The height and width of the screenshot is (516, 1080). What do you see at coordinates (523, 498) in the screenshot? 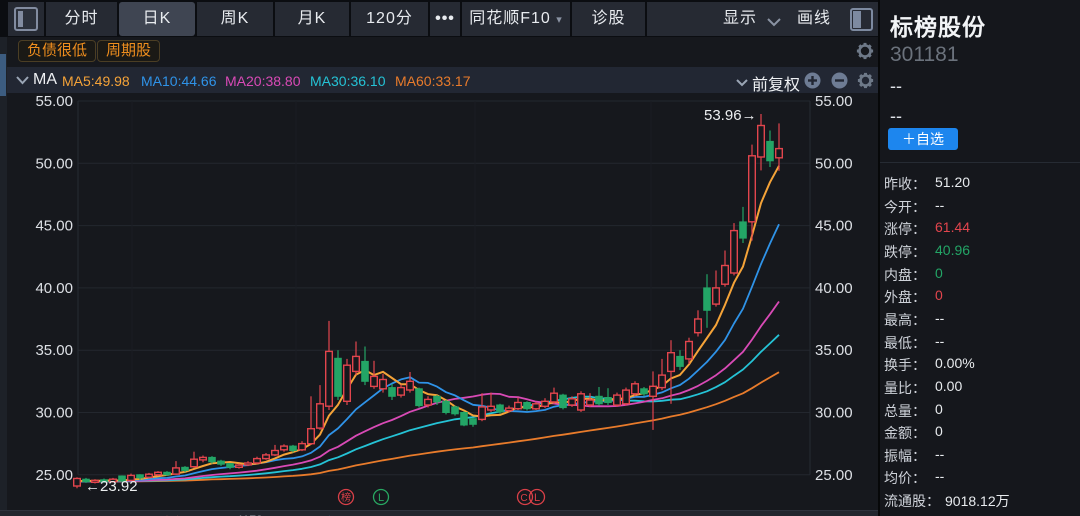
I see `svg-text: C` at bounding box center [523, 498].